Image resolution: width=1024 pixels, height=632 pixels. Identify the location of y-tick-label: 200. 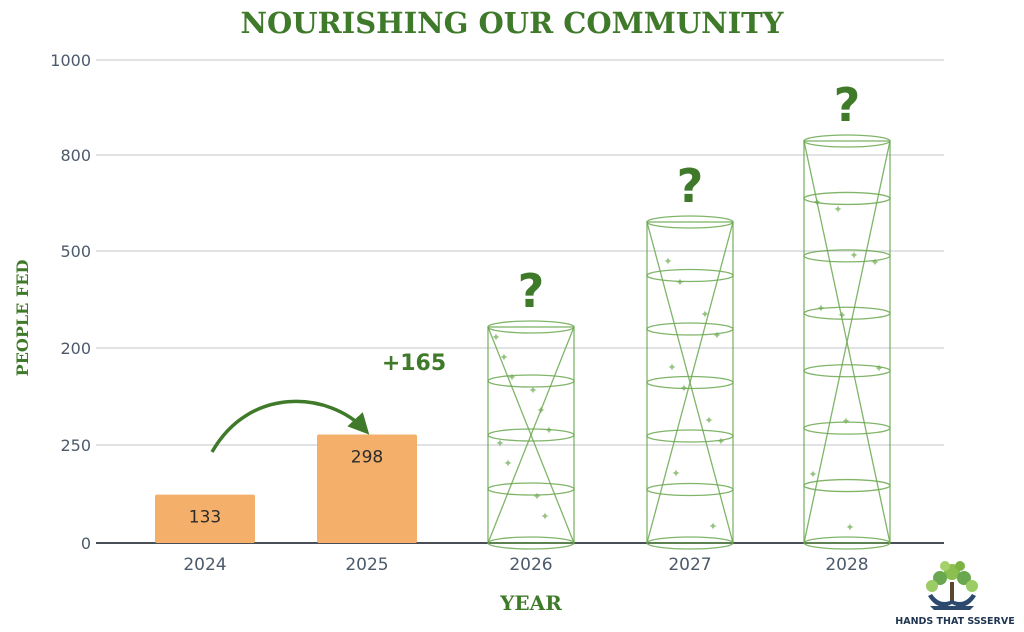
(75, 348).